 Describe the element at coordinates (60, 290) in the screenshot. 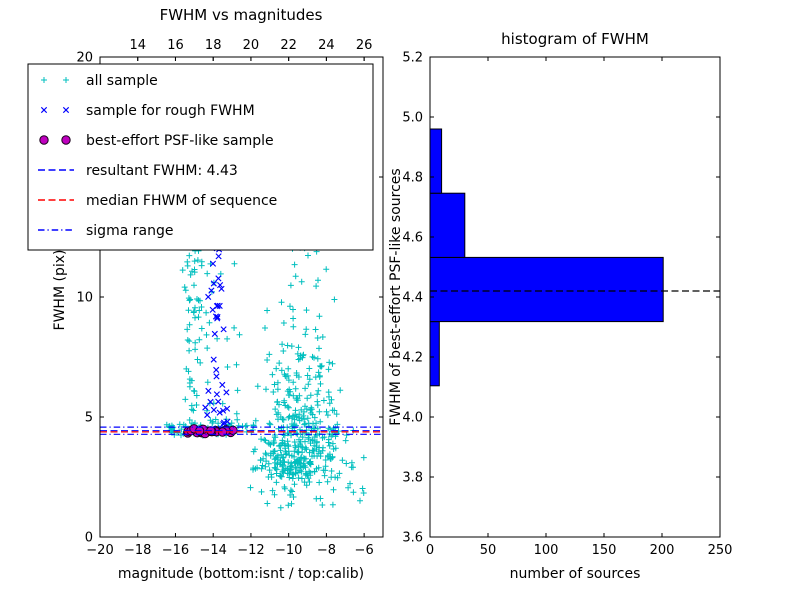

I see `left-plot-ylabel: FWHM (pix)` at that location.